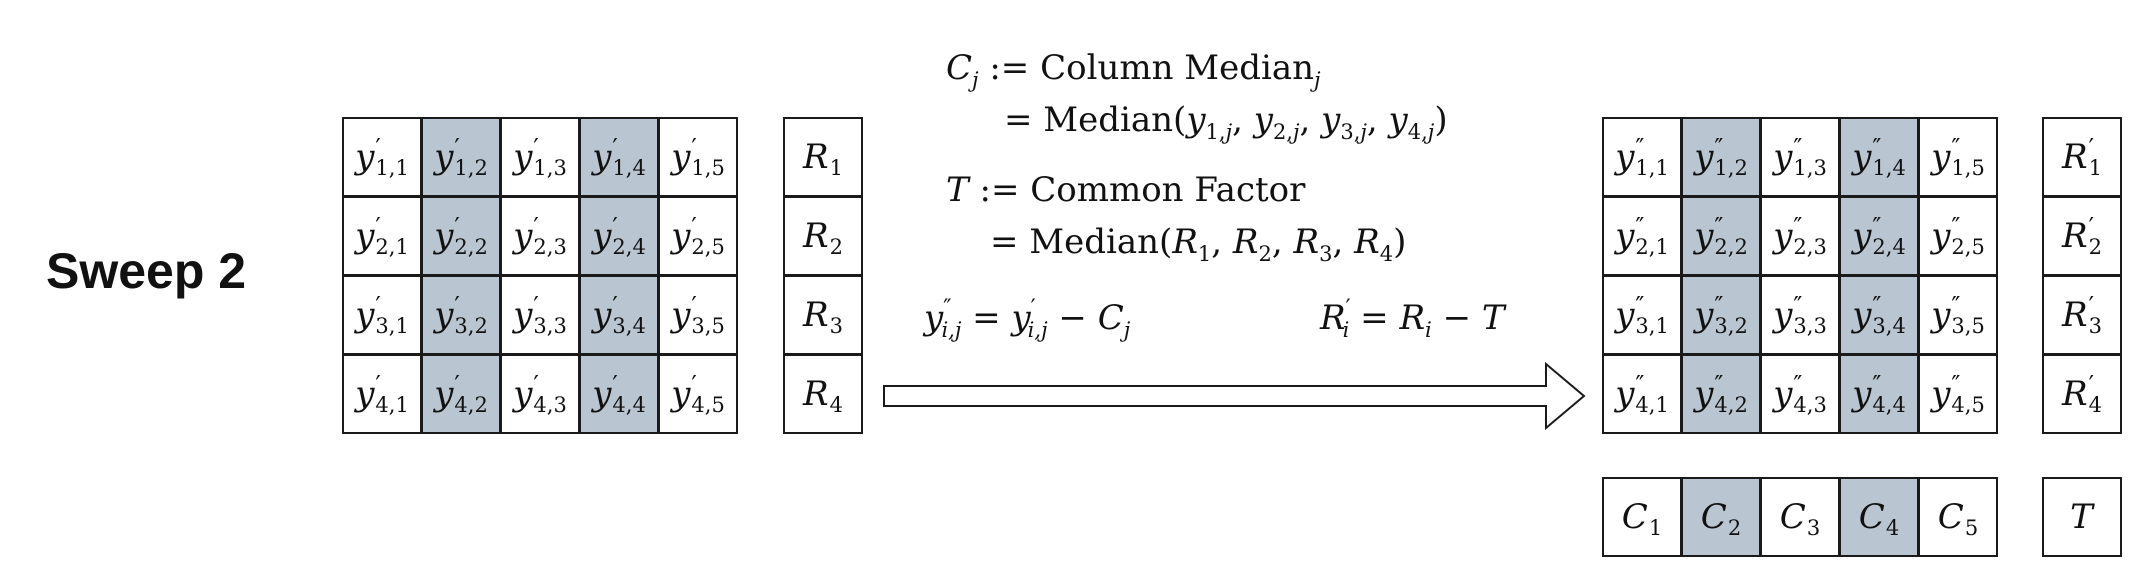  Describe the element at coordinates (1813, 527) in the screenshot. I see `cell-subscript: 3` at that location.